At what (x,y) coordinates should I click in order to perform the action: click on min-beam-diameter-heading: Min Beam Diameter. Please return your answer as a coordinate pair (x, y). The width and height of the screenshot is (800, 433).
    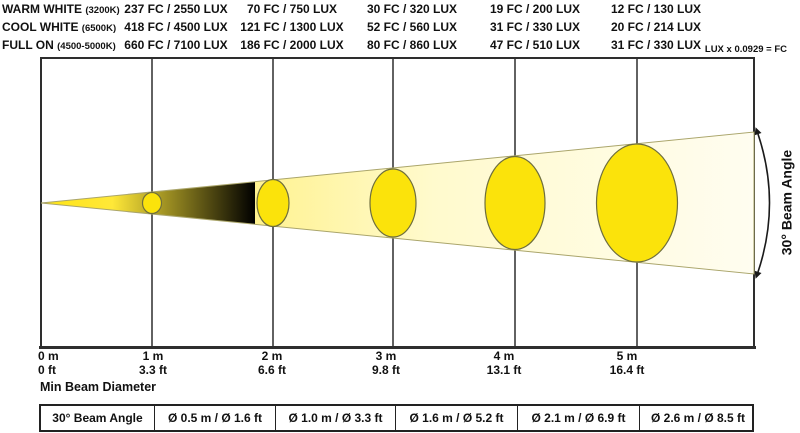
    Looking at the image, I should click on (98, 387).